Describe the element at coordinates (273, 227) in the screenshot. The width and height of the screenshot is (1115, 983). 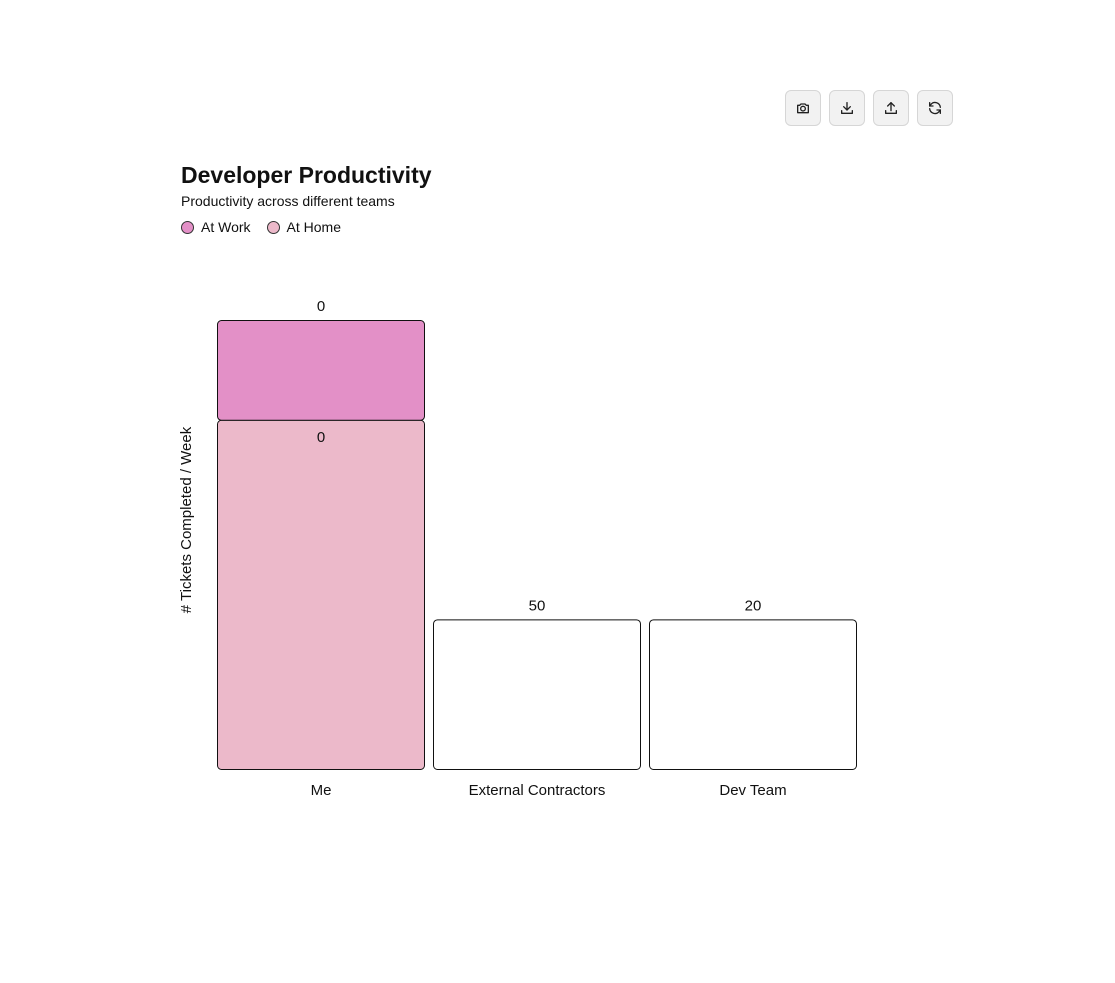
I see `legend-swatch-at-home` at that location.